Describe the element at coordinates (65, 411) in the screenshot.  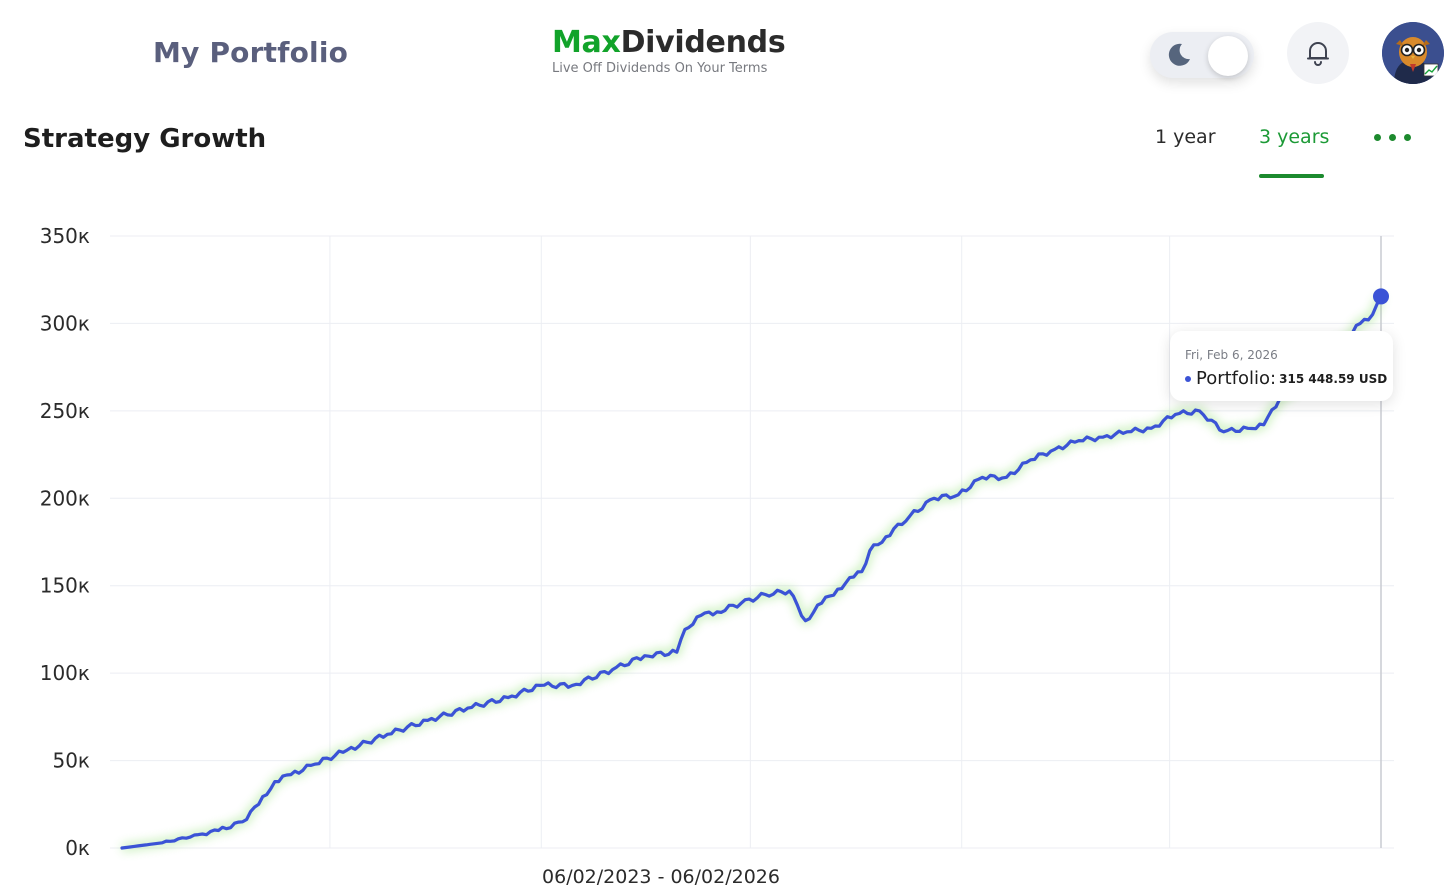
I see `y-tick-label: 250к` at that location.